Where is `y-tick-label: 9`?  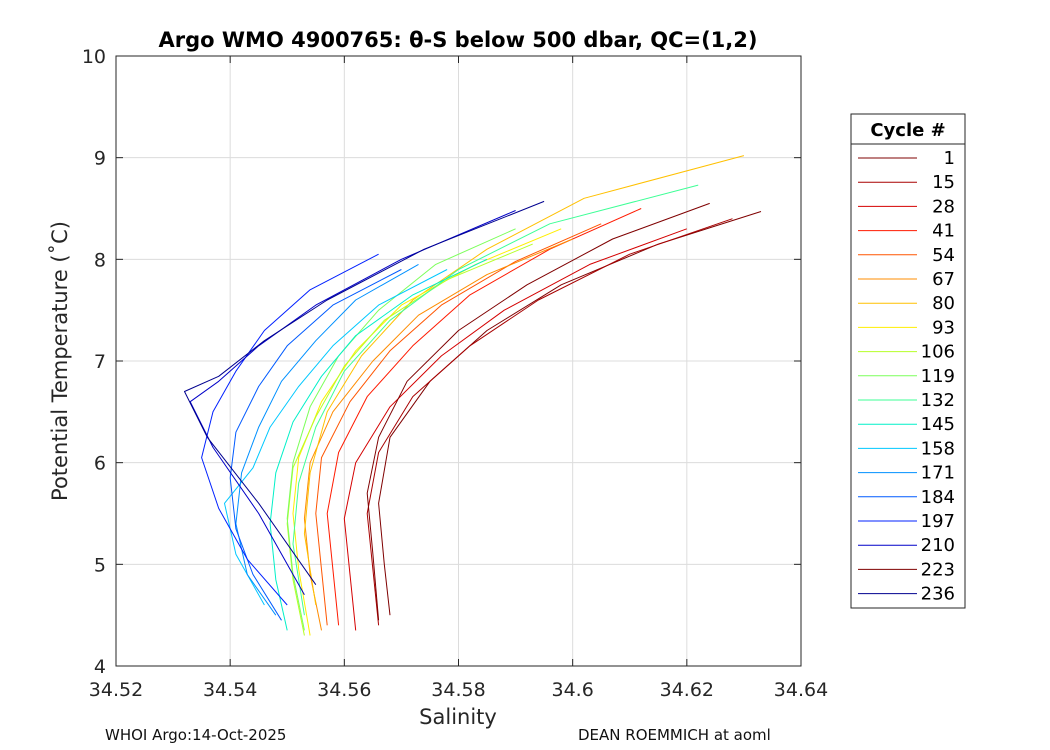
y-tick-label: 9 is located at coordinates (100, 159).